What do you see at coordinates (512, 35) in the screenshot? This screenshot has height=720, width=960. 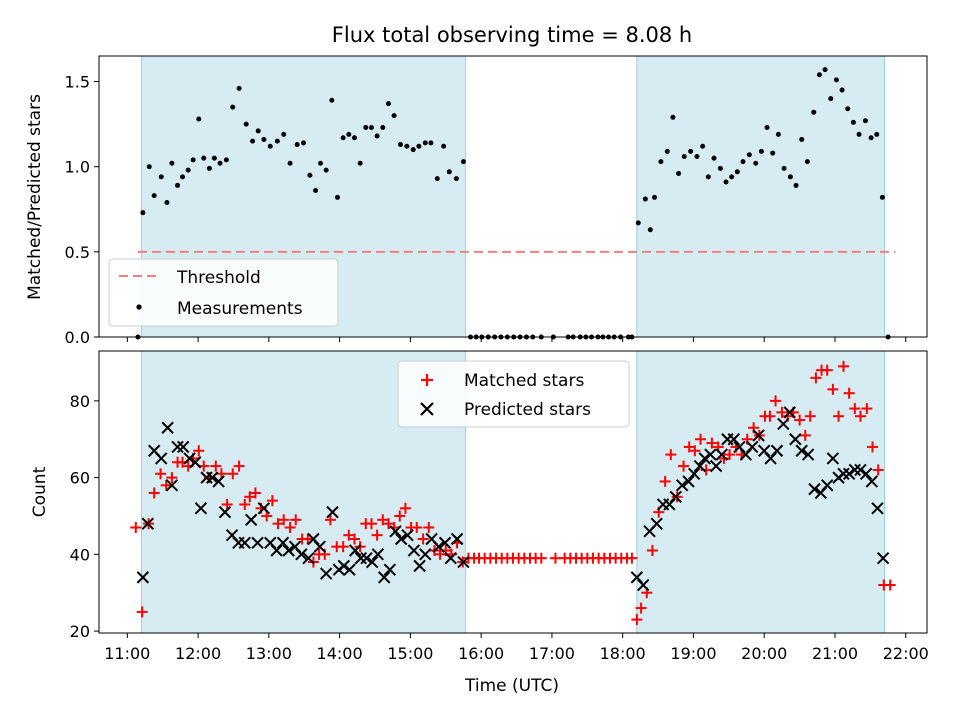 I see `chart-title: Flux total observing time = 8.08 h` at bounding box center [512, 35].